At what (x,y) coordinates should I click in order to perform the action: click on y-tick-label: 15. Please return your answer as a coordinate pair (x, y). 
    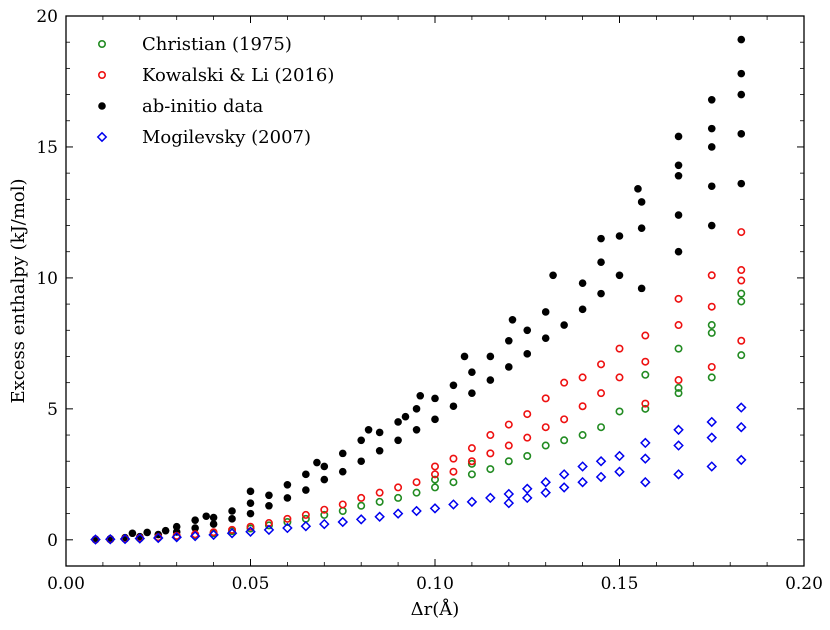
    Looking at the image, I should click on (47, 148).